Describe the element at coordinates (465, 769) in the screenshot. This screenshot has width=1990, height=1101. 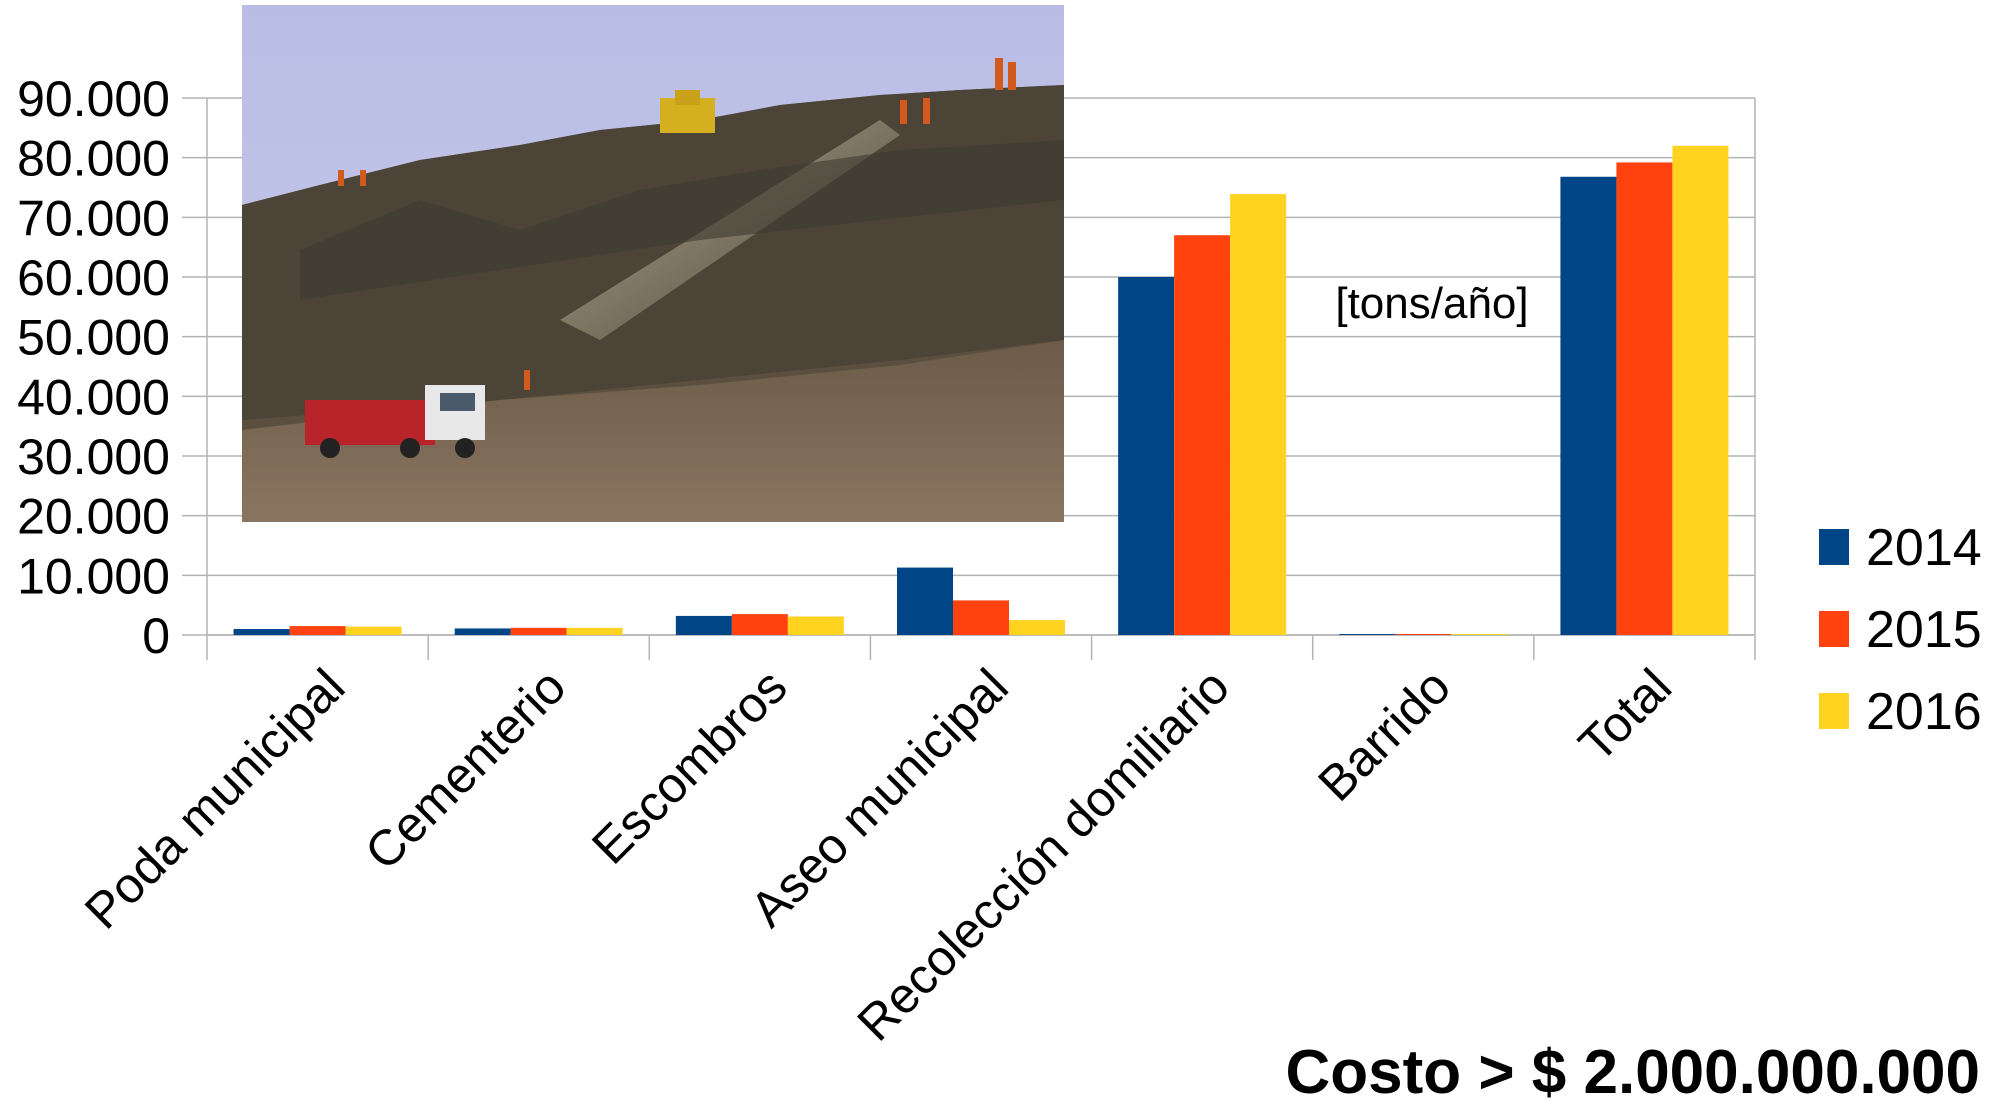
I see `x-category-label: Cementerio` at that location.